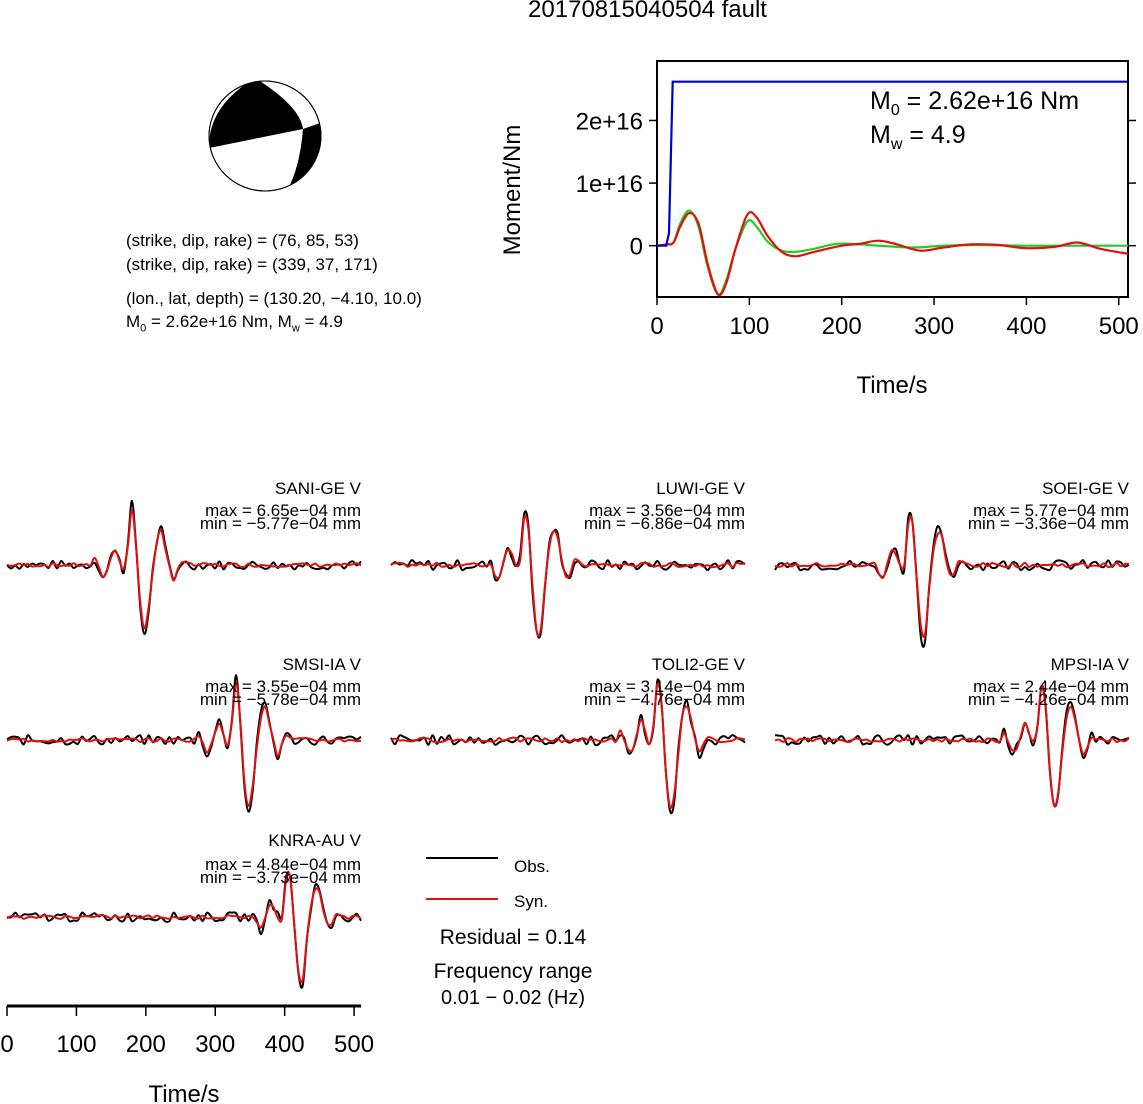  What do you see at coordinates (636, 247) in the screenshot?
I see `moment-ytick-label: 0` at bounding box center [636, 247].